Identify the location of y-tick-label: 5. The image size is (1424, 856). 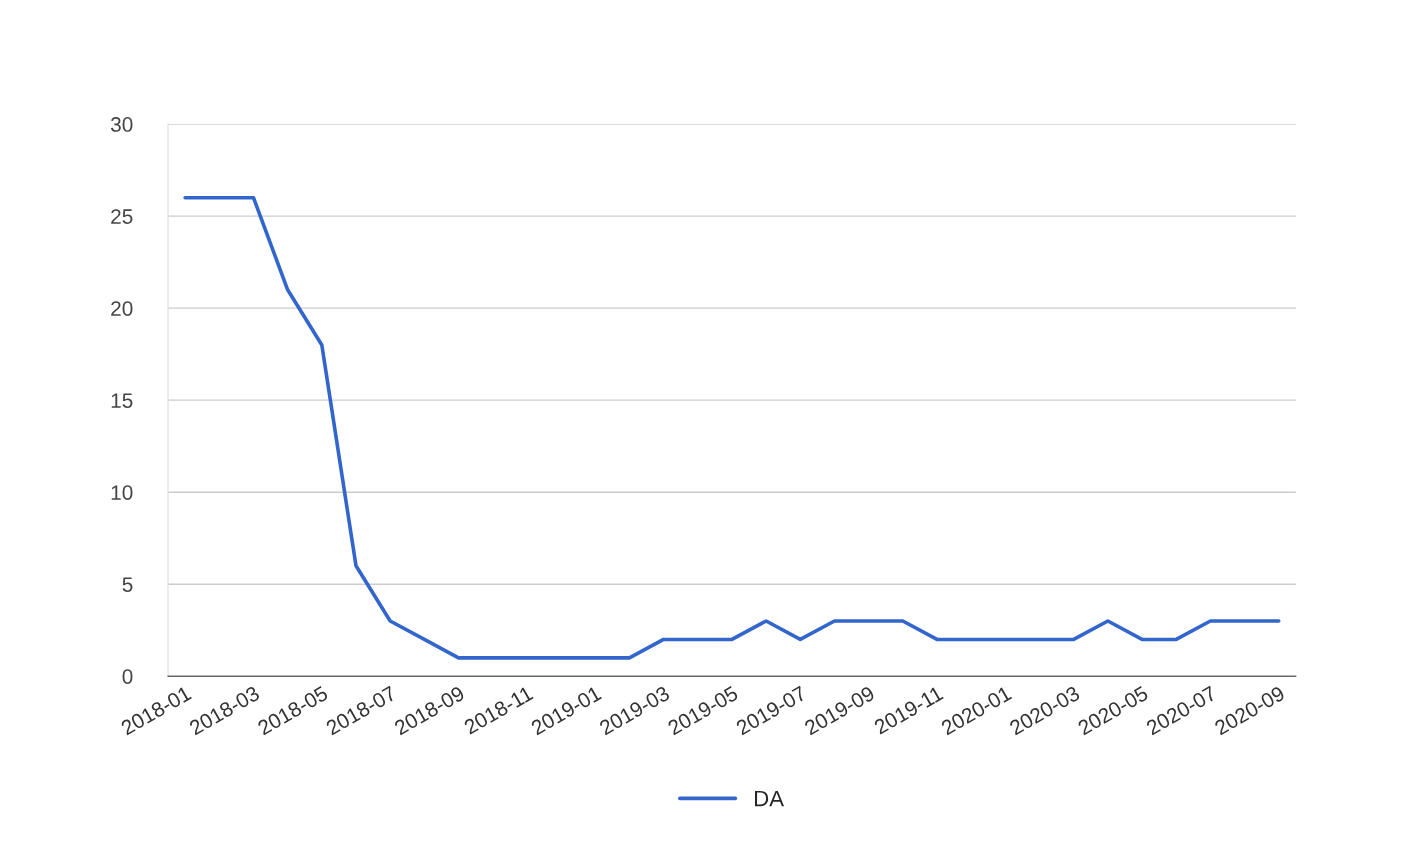
(127, 584).